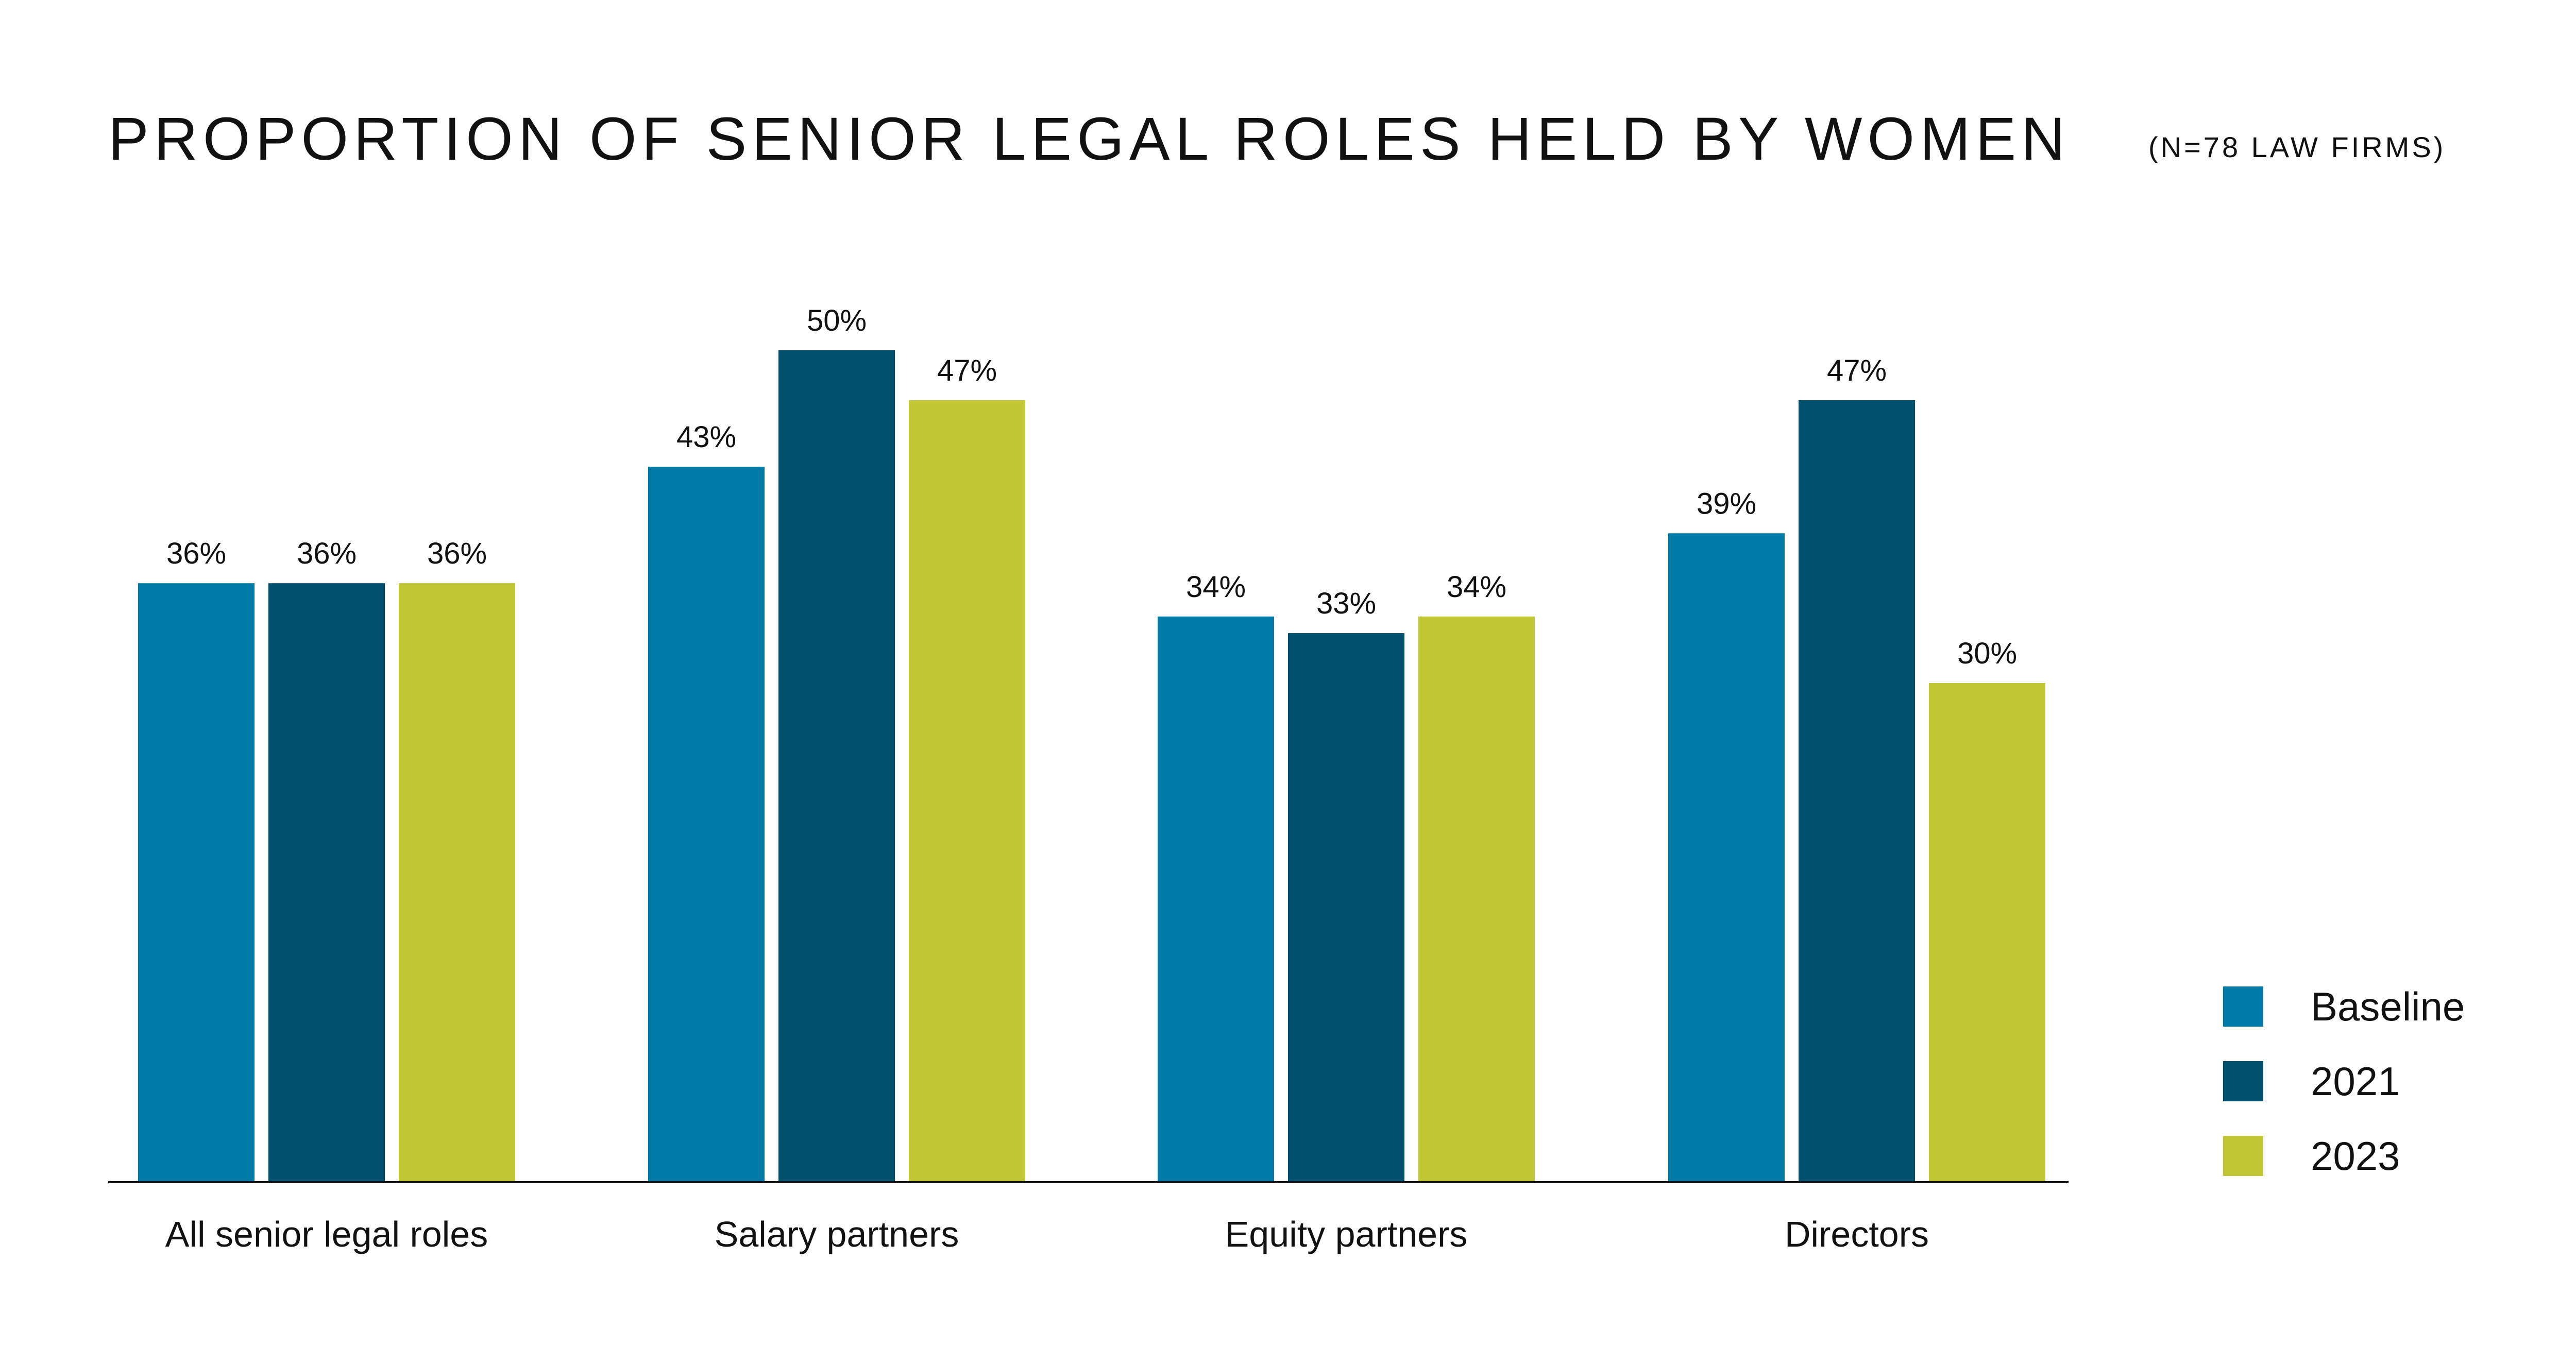 This screenshot has width=2576, height=1346. What do you see at coordinates (1987, 932) in the screenshot?
I see `bar-directors-2023` at bounding box center [1987, 932].